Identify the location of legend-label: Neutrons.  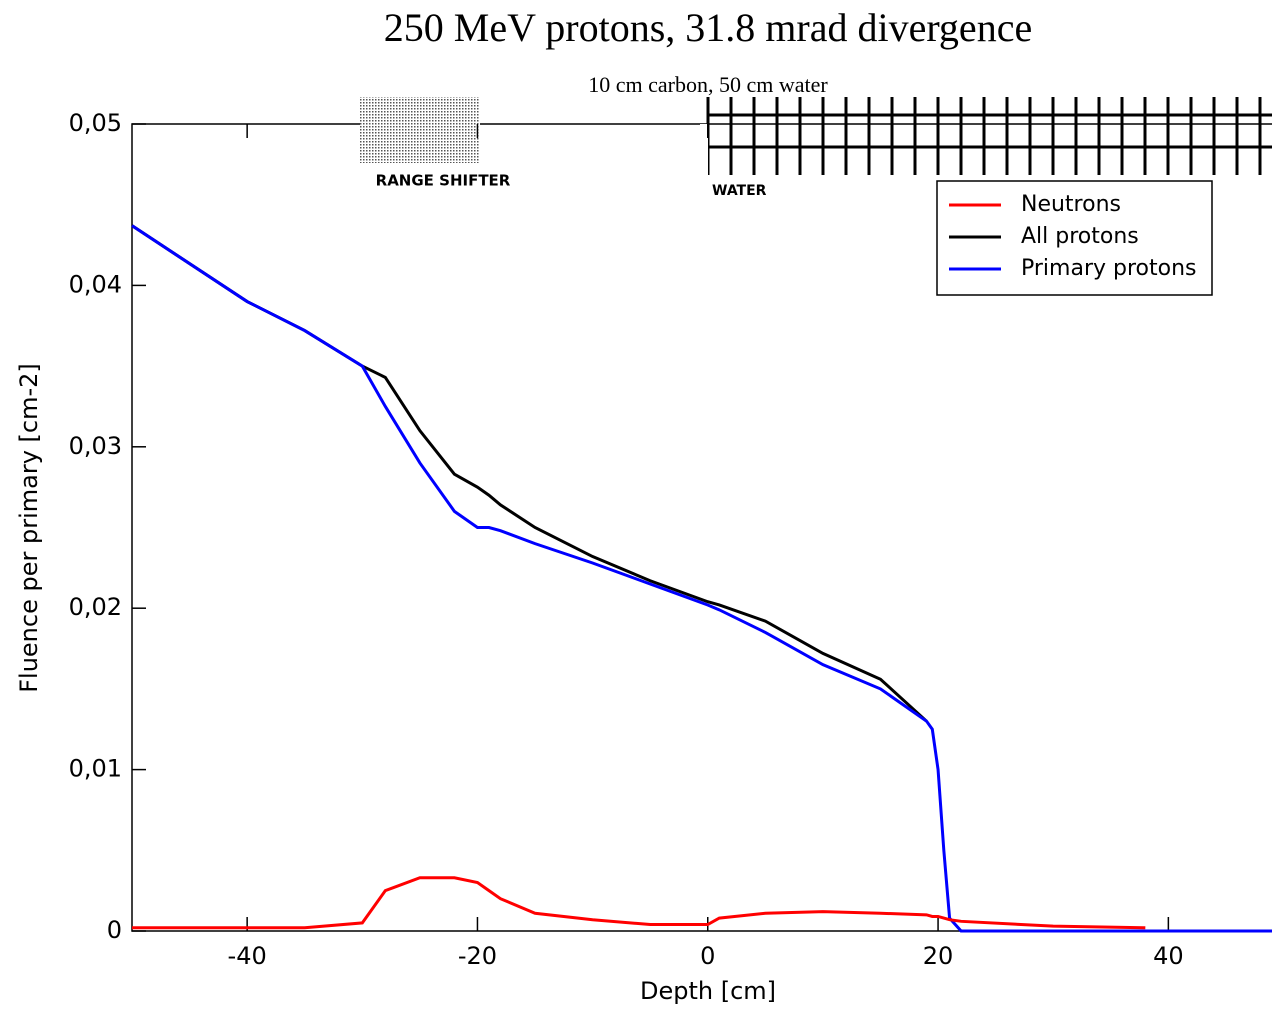
(1071, 204).